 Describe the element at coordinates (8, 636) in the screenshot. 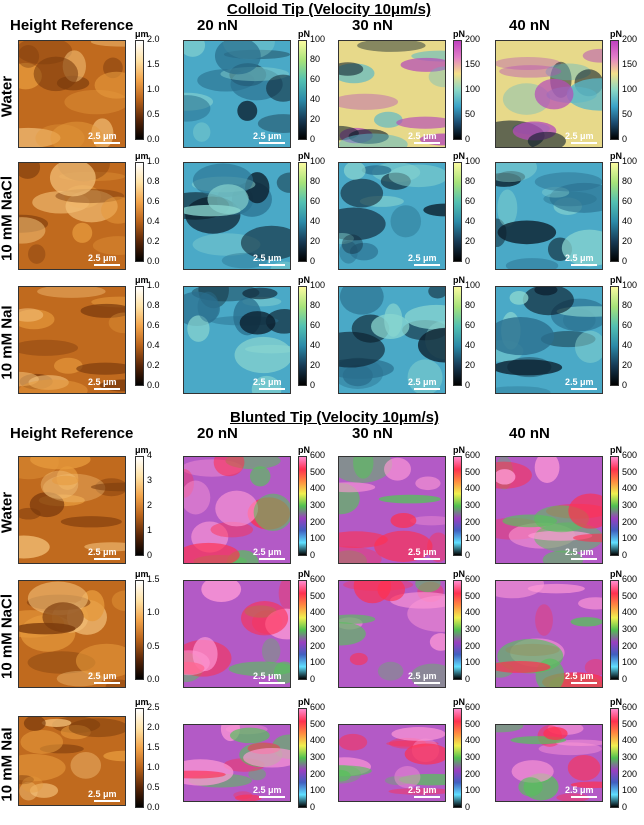

I see `row-label: 10 mM NaCl` at that location.